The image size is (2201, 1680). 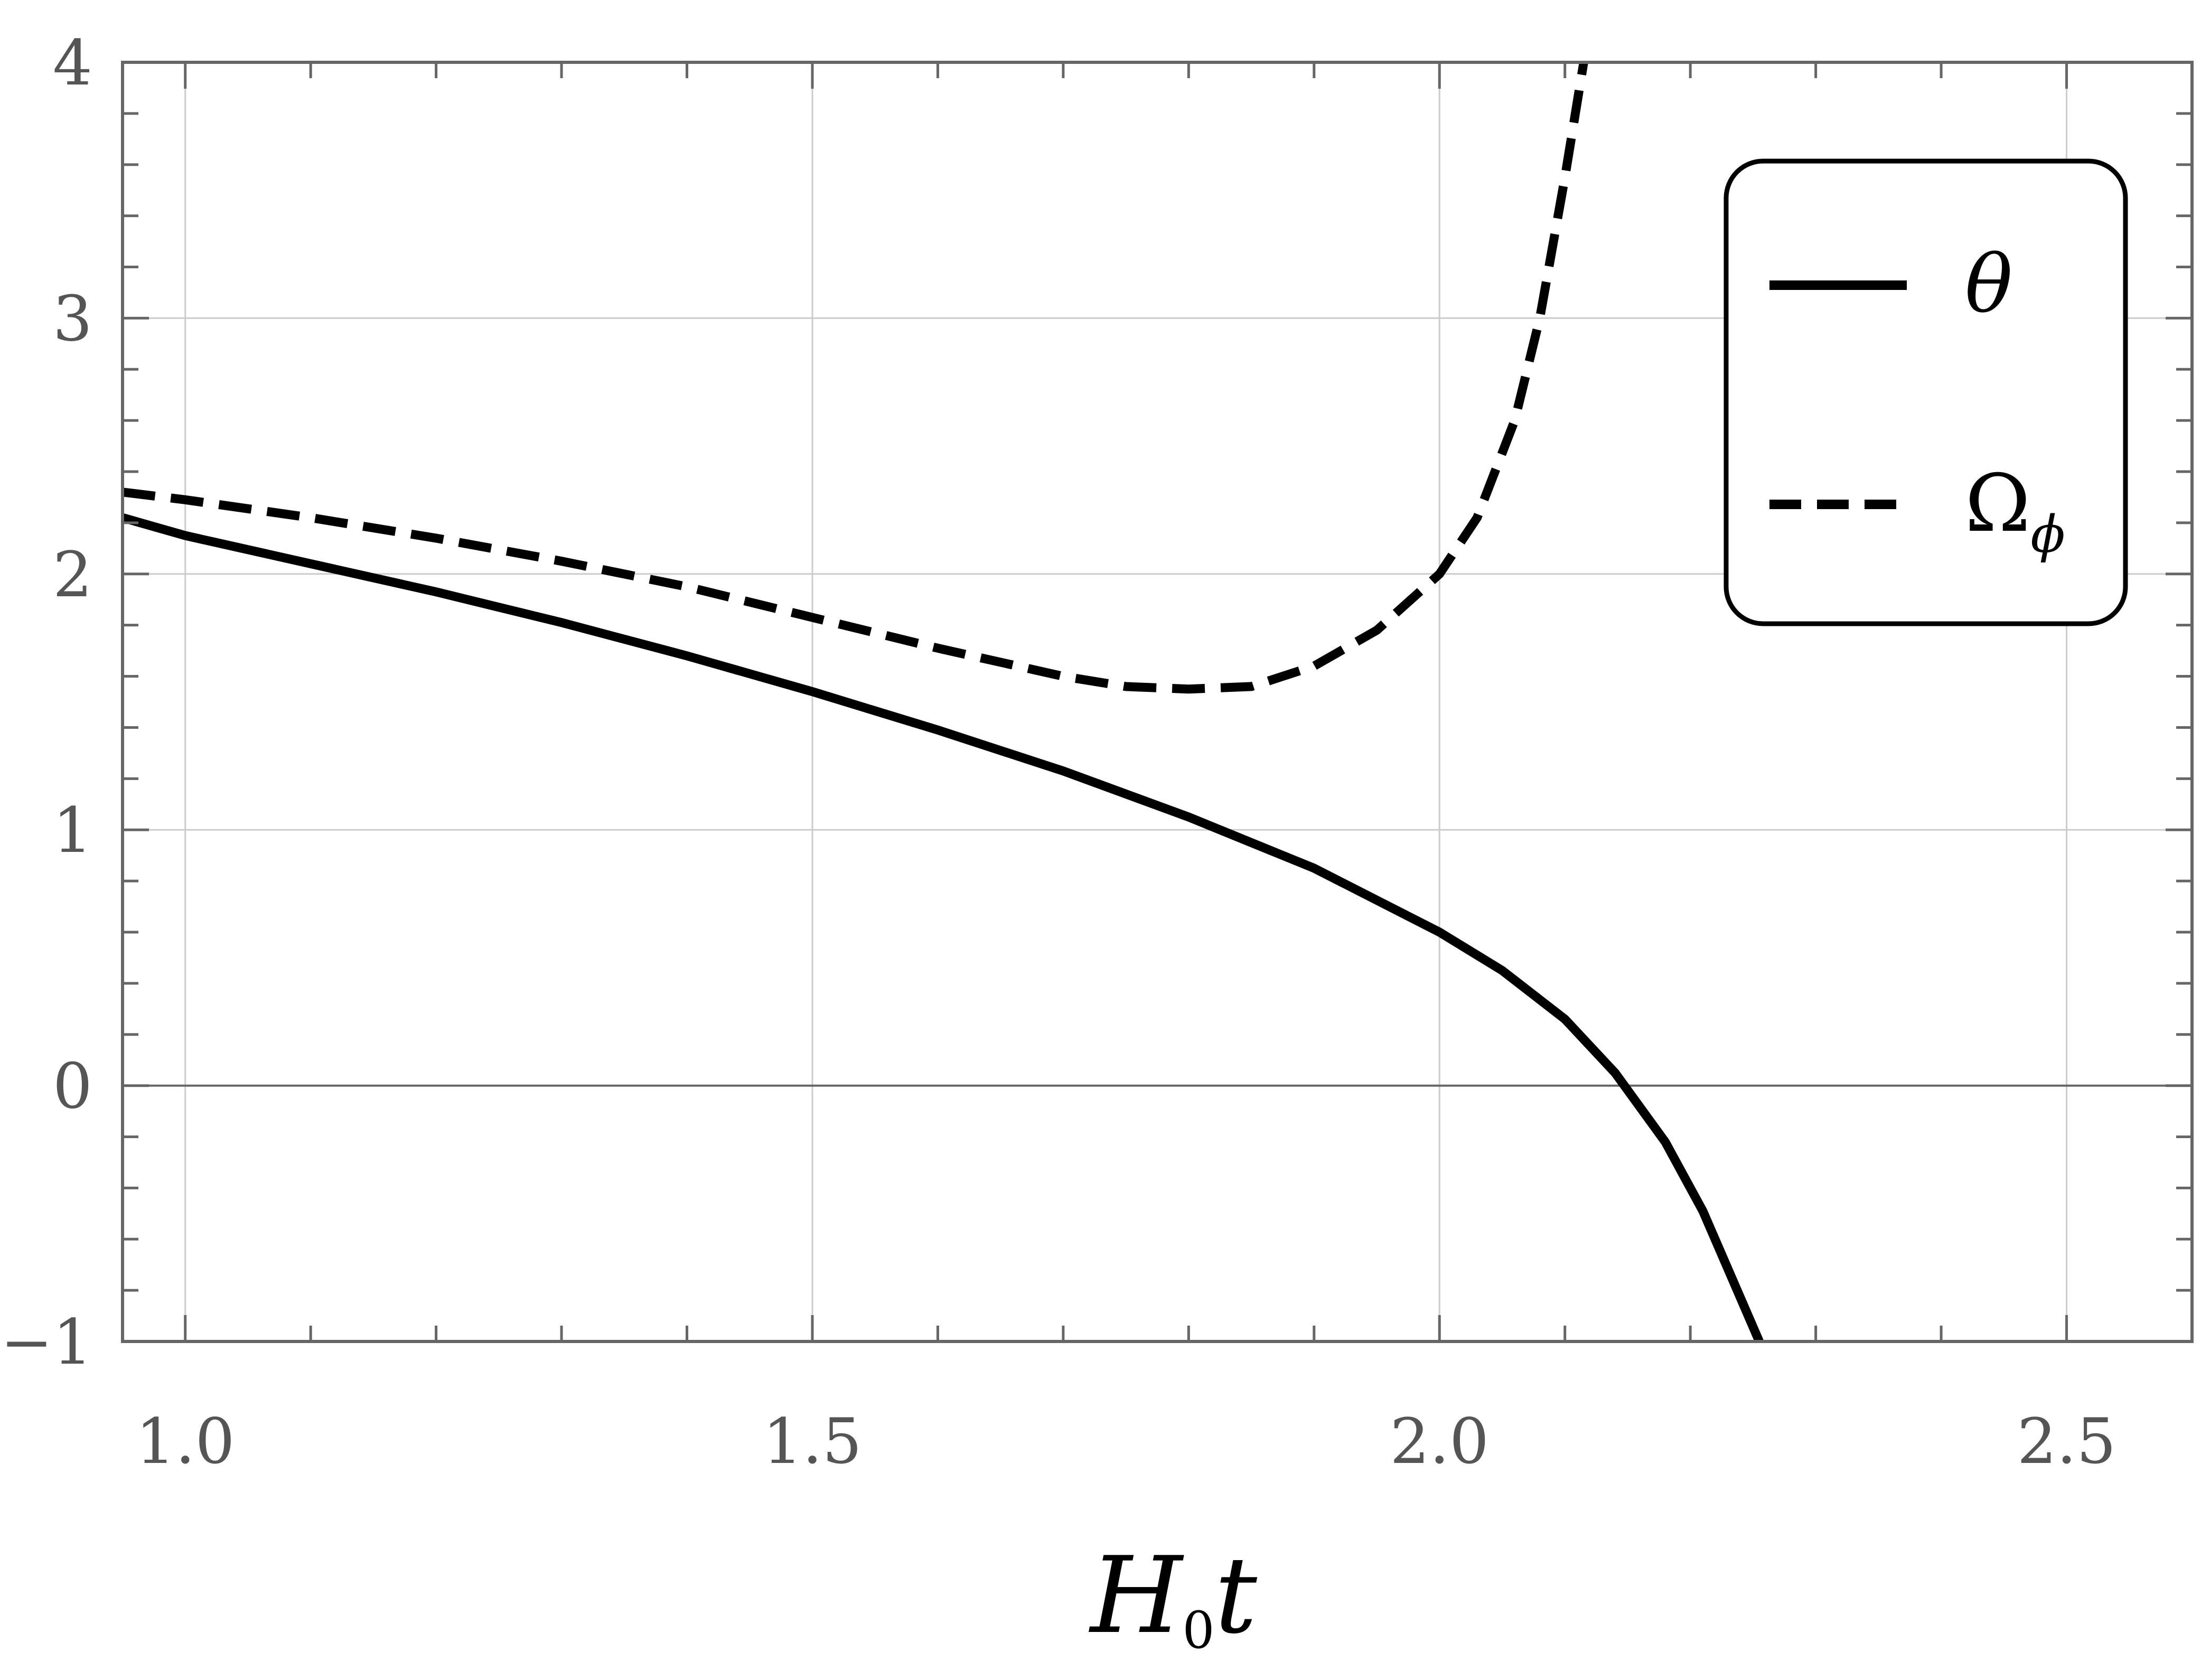 What do you see at coordinates (2047, 534) in the screenshot?
I see `legend-label-omega-sub: ϕ` at bounding box center [2047, 534].